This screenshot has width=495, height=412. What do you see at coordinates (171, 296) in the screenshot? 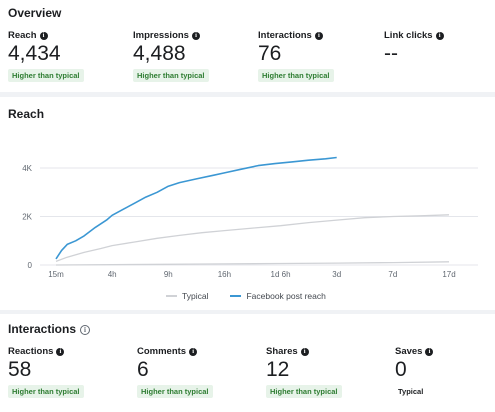
I see `legend-swatch-typical` at bounding box center [171, 296].